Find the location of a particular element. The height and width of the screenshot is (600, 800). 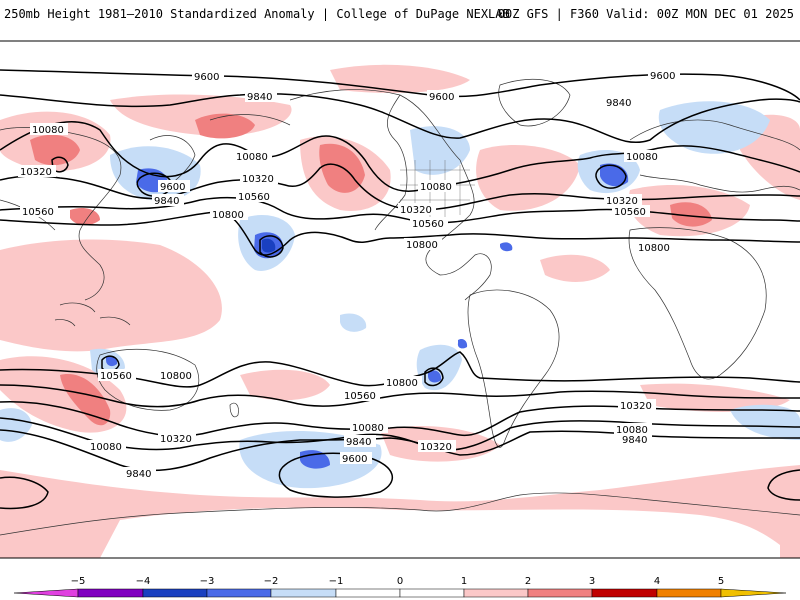

legend-tick: −5 is located at coordinates (78, 581).